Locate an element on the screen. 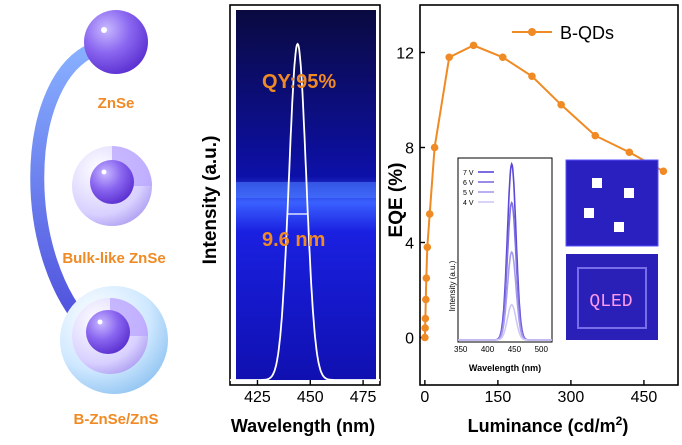 The height and width of the screenshot is (445, 682). middle-x-tick-label: 450 is located at coordinates (310, 397).